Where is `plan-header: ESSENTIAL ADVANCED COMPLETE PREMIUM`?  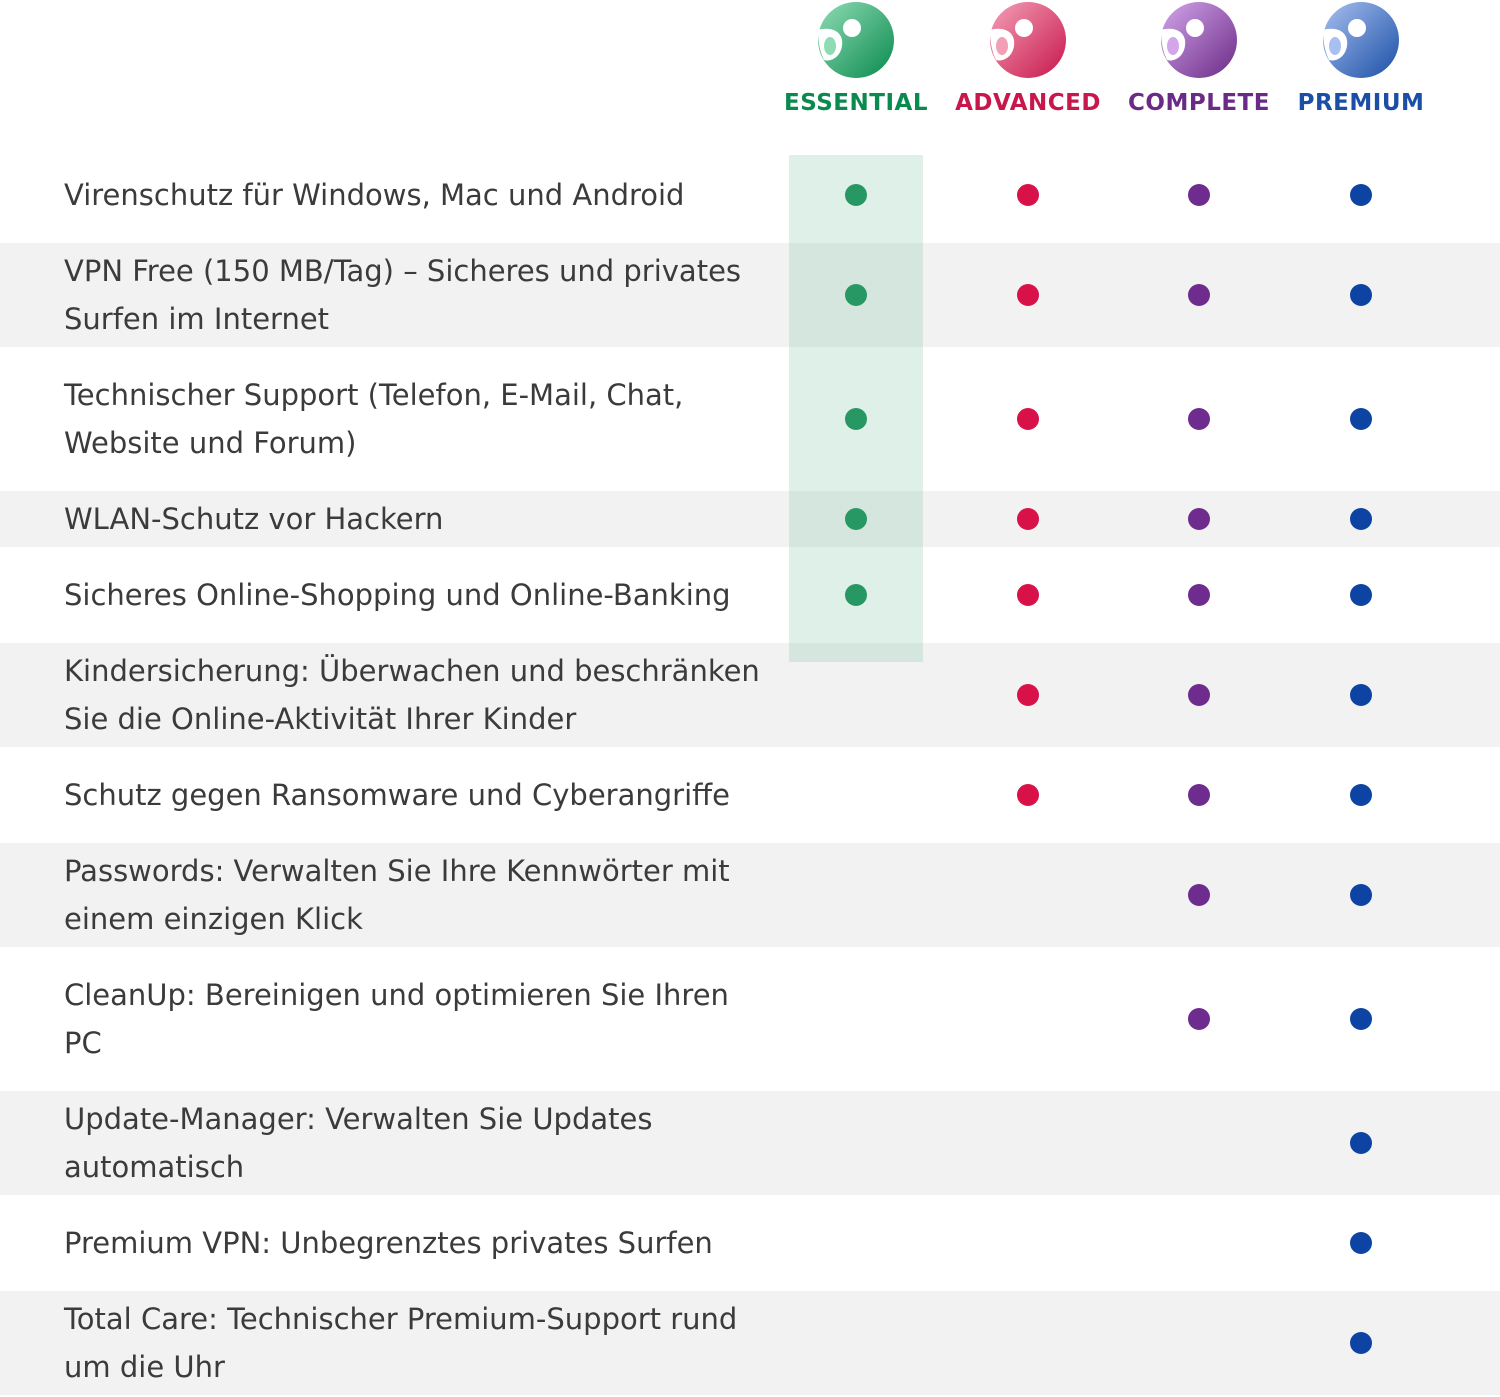 plan-header: ESSENTIAL ADVANCED COMPLETE PREMIUM is located at coordinates (750, 77).